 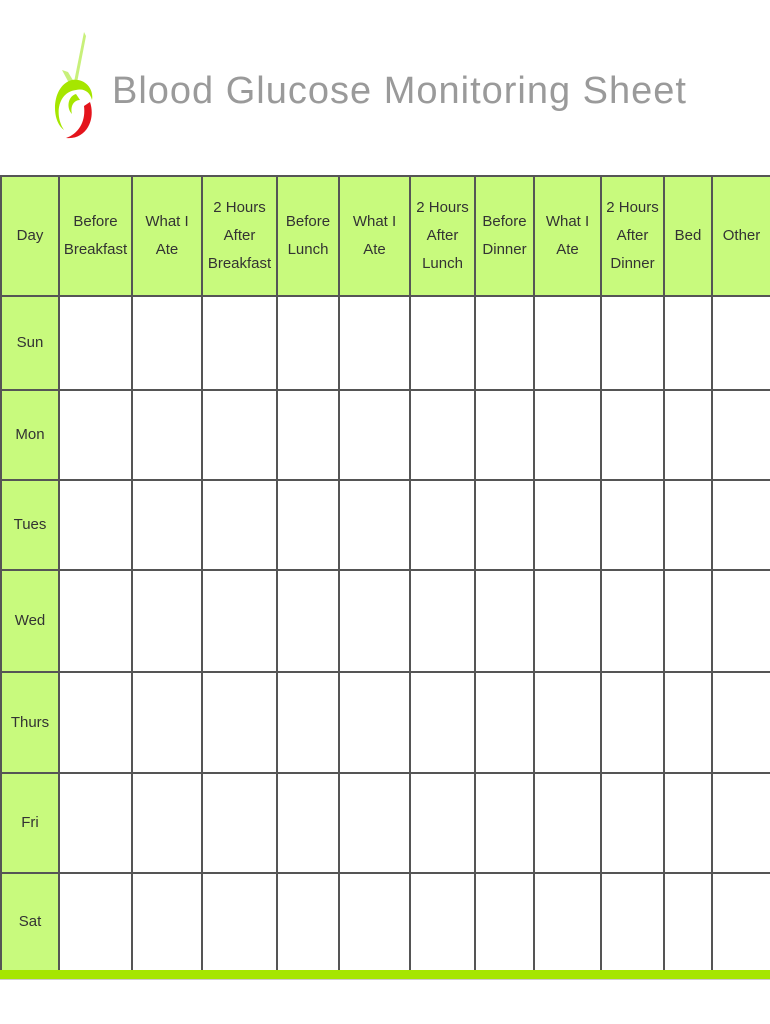 I want to click on table-row: Wed, so click(x=385, y=621).